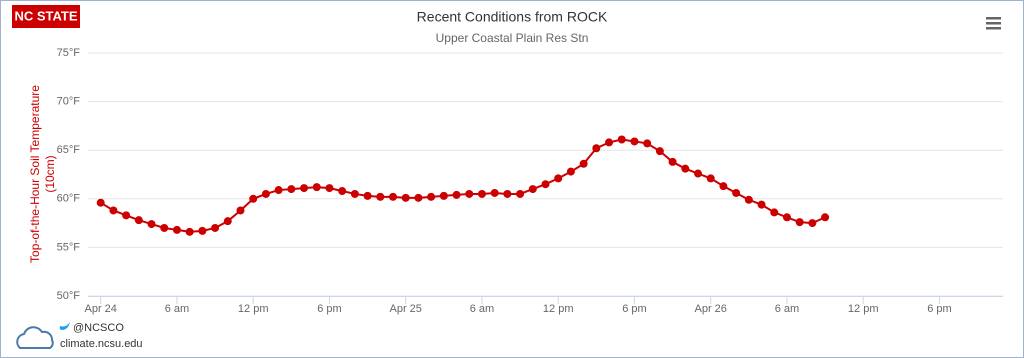 The height and width of the screenshot is (358, 1024). Describe the element at coordinates (64, 326) in the screenshot. I see `twitter-icon` at that location.